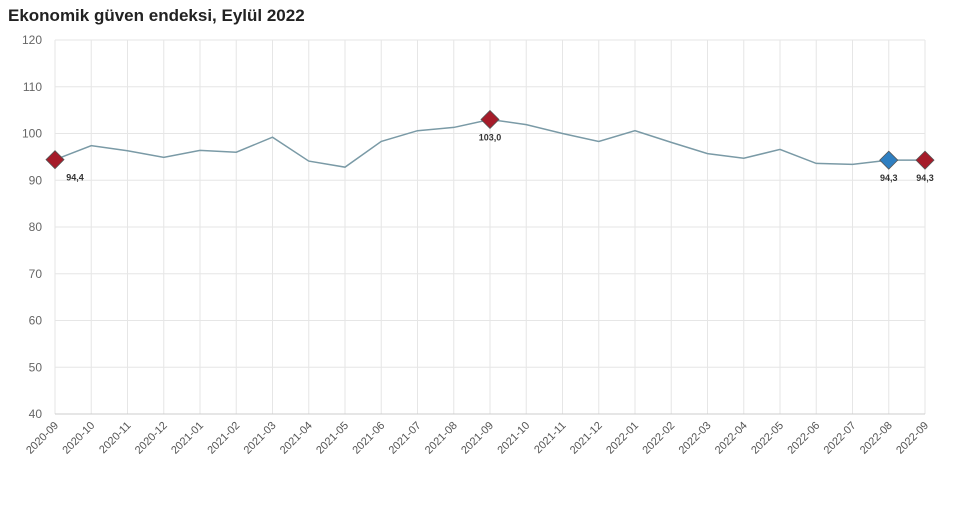 The image size is (960, 522). What do you see at coordinates (156, 15) in the screenshot?
I see `chart-title: Ekonomik güven endeksi, Eylül 2022` at bounding box center [156, 15].